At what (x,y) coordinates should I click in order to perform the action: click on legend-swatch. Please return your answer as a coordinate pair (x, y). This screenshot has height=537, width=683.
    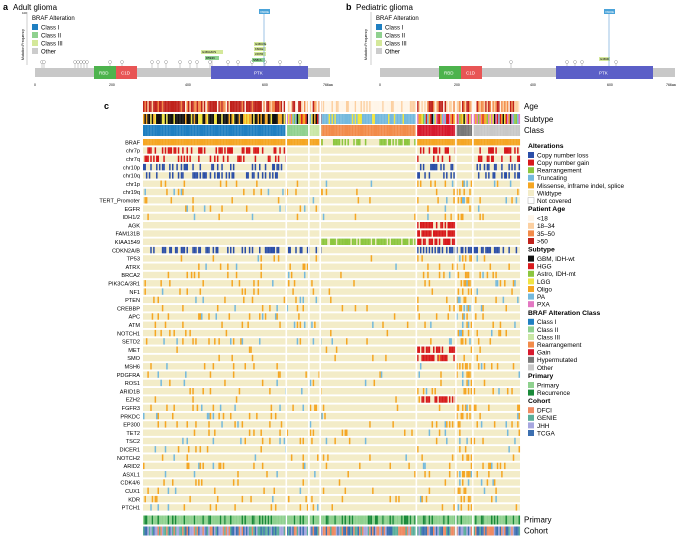
    Looking at the image, I should click on (531, 410).